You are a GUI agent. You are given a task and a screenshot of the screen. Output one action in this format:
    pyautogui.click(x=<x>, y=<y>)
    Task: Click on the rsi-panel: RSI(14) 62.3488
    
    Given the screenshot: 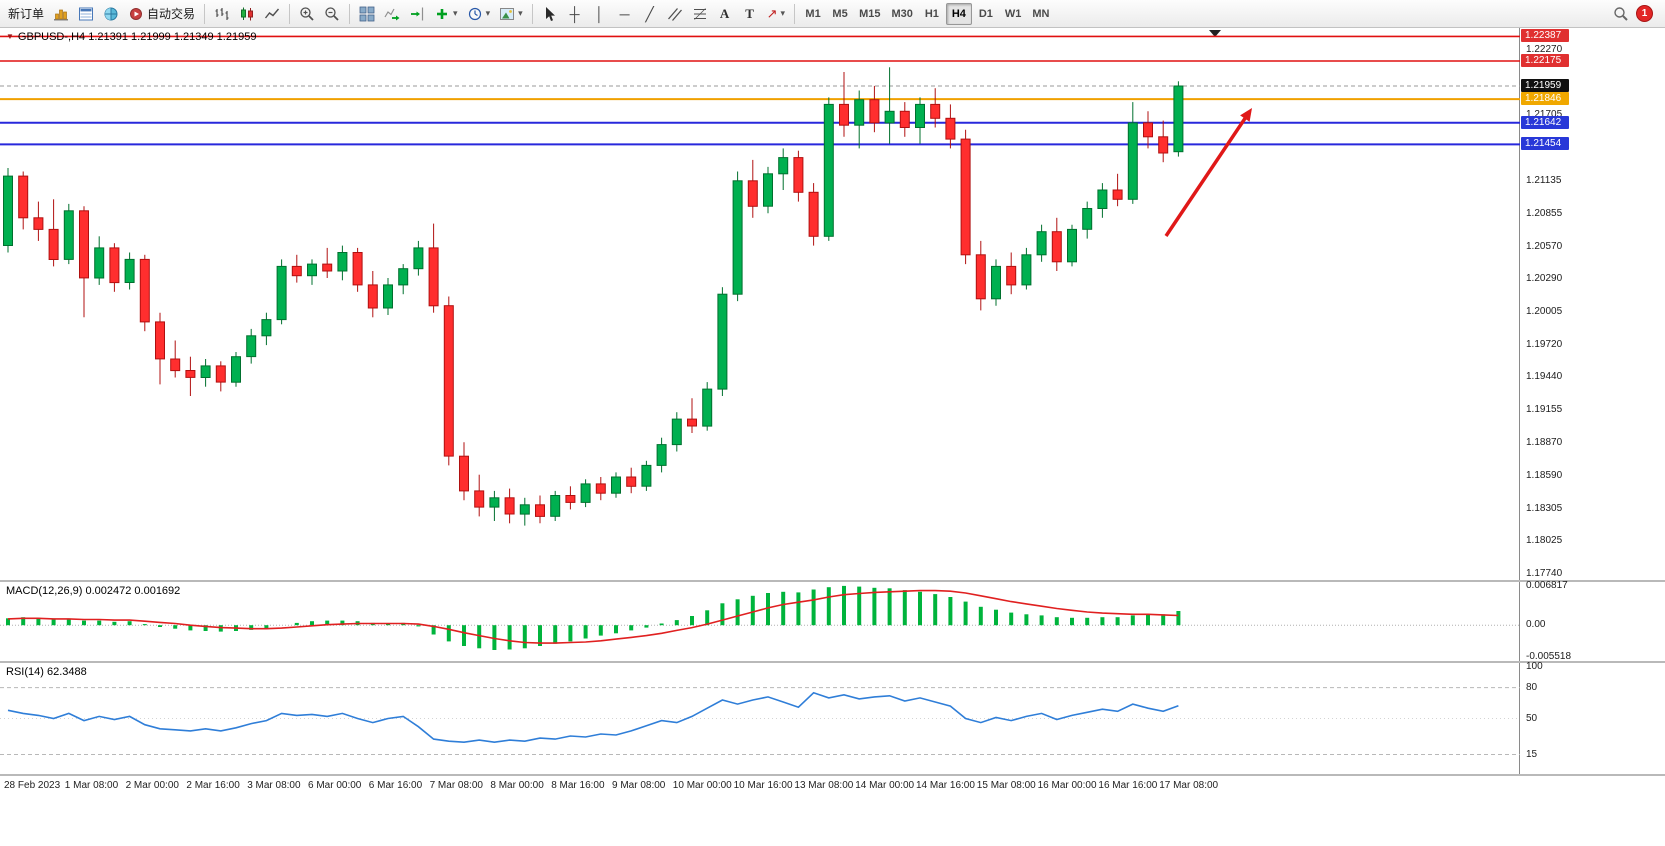 What is the action you would take?
    pyautogui.click(x=760, y=718)
    